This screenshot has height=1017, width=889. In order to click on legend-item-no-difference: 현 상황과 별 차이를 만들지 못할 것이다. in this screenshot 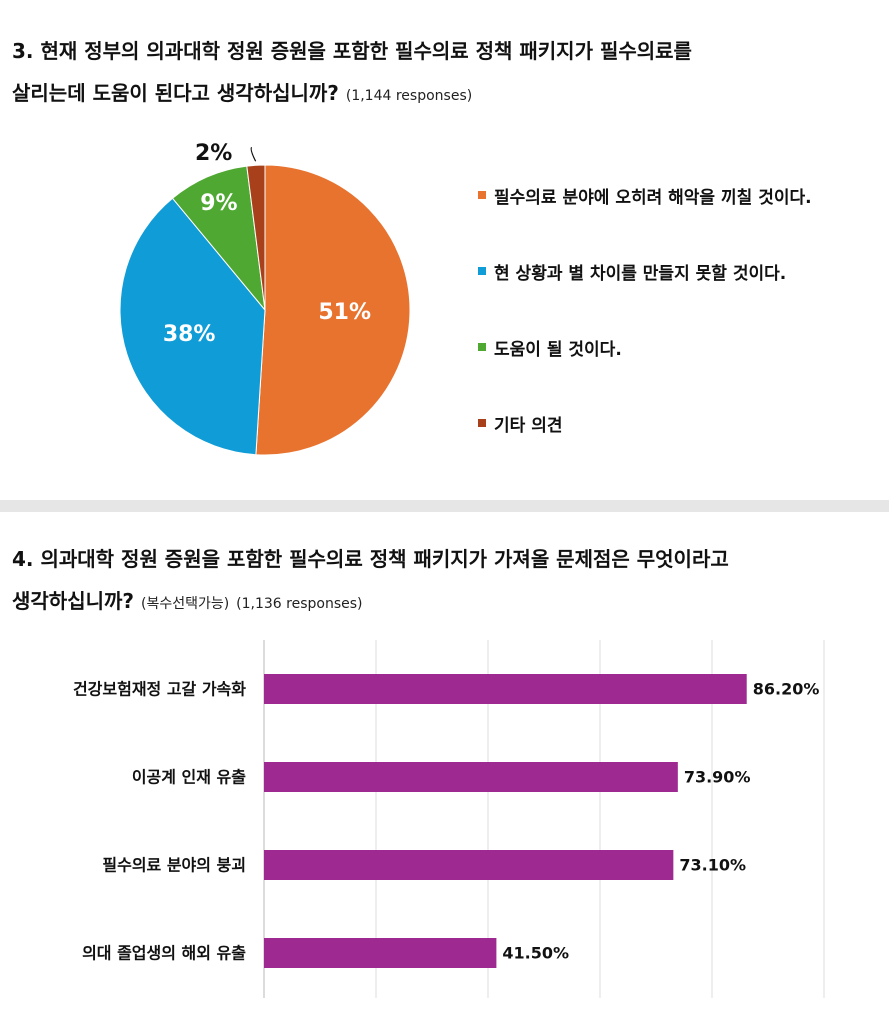, I will do `click(678, 271)`.